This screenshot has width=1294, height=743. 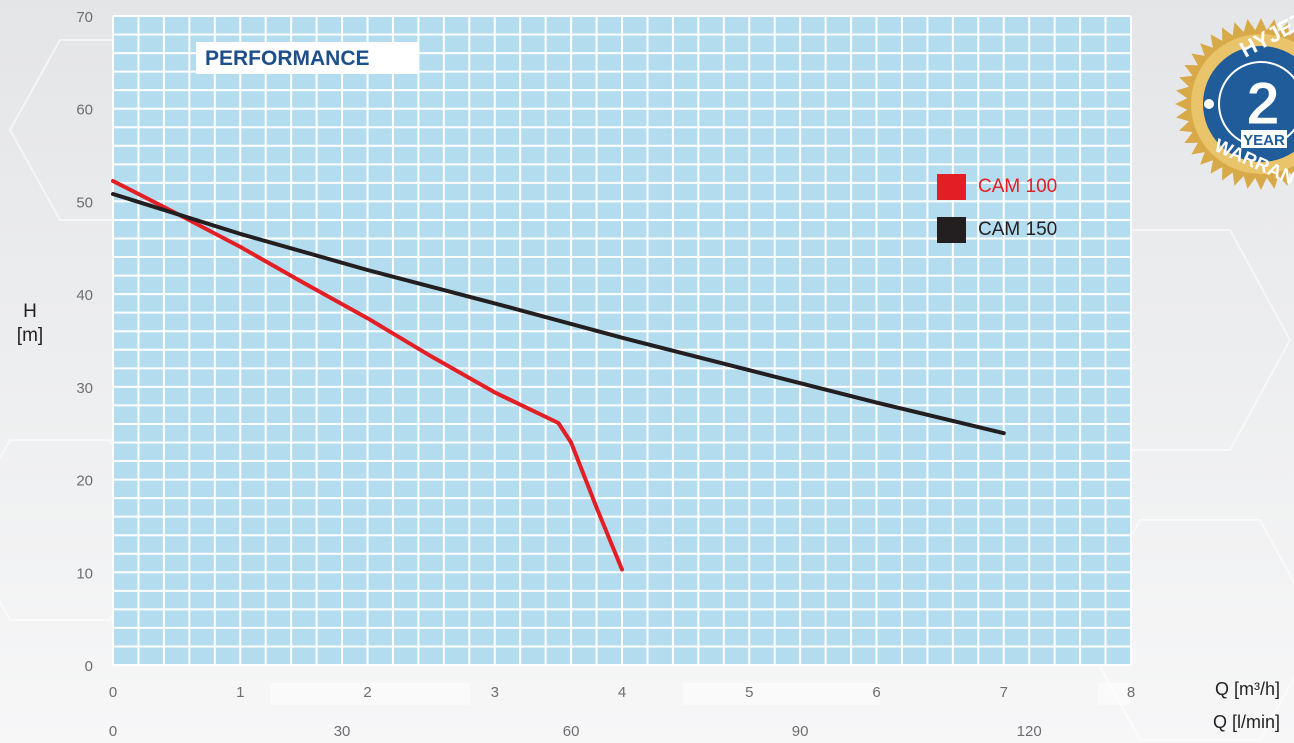 I want to click on x-tick-label-lmin: 60, so click(x=571, y=731).